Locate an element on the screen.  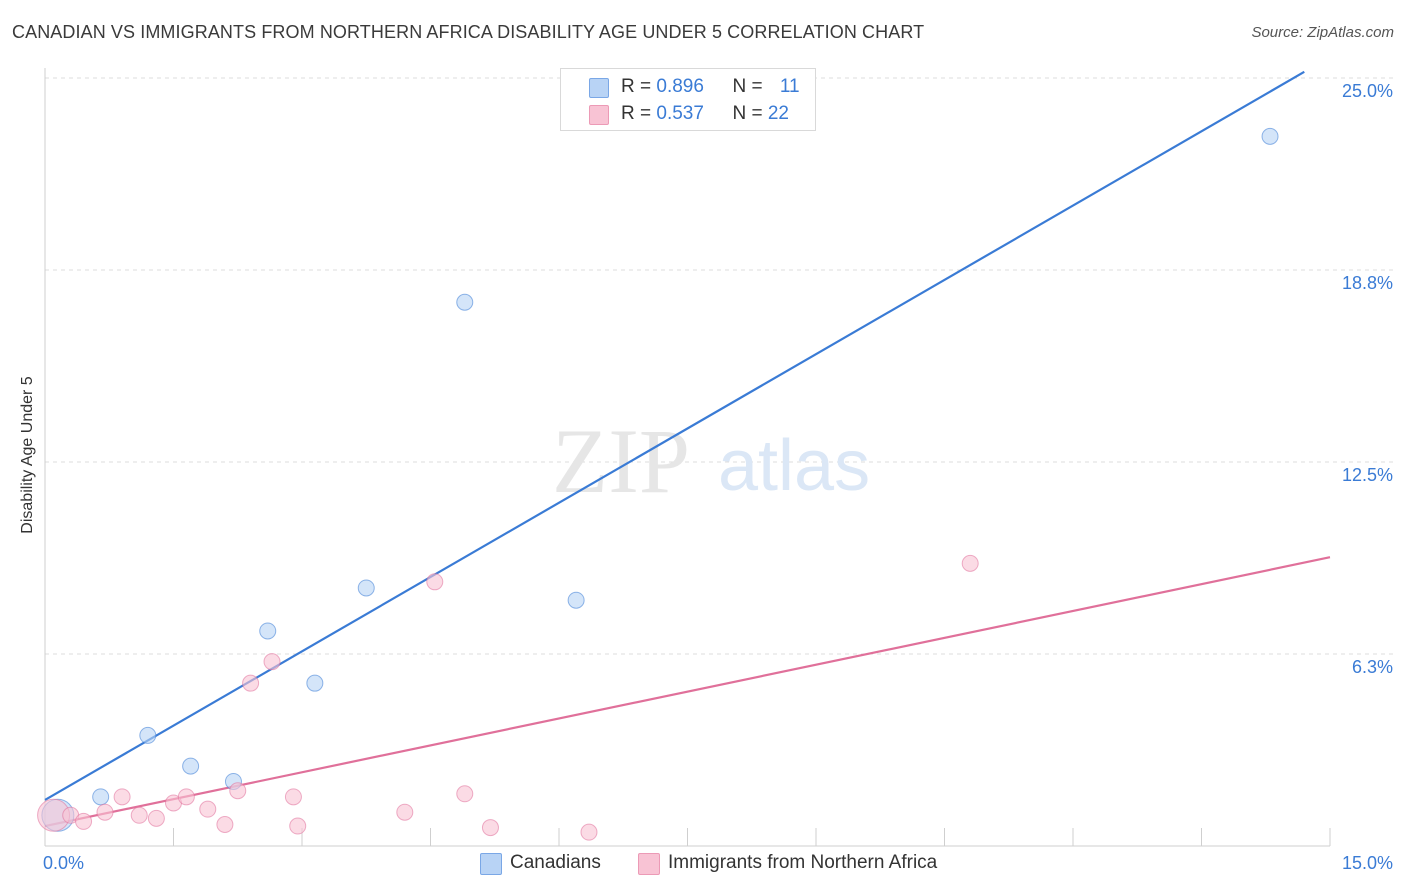
series-swatch-immigrants is located at coordinates (649, 864).